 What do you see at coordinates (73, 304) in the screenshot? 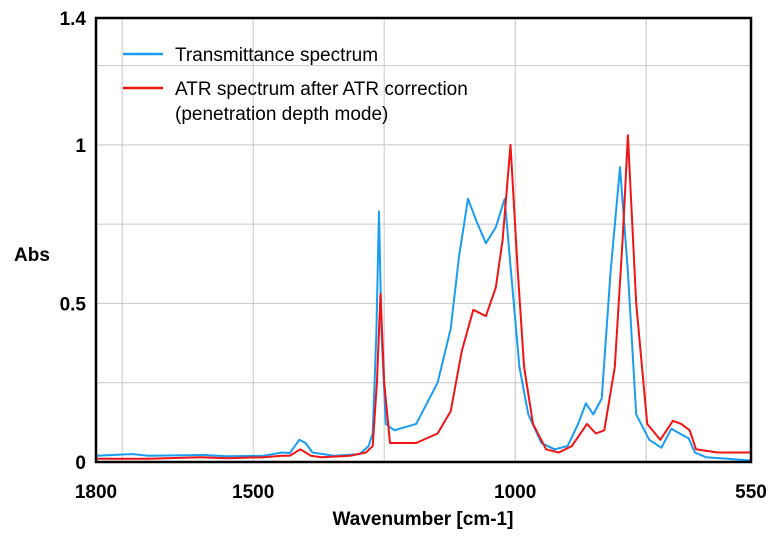
I see `y-tick-label: 0.5` at bounding box center [73, 304].